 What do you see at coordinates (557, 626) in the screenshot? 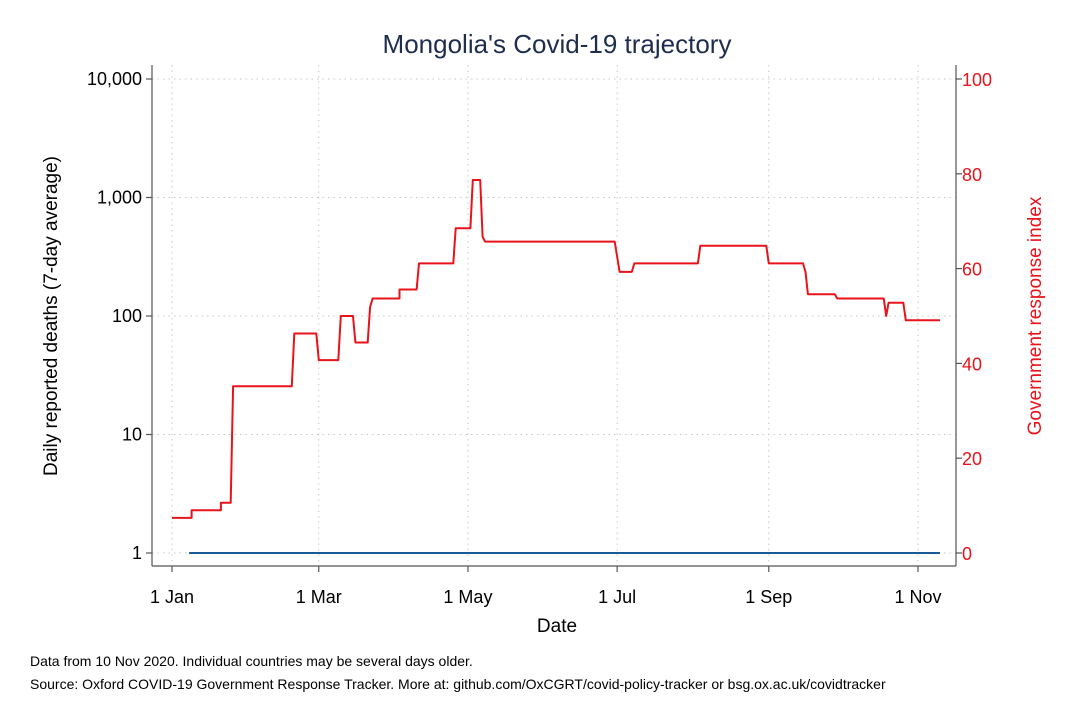
I see `x-axis-label: Date` at bounding box center [557, 626].